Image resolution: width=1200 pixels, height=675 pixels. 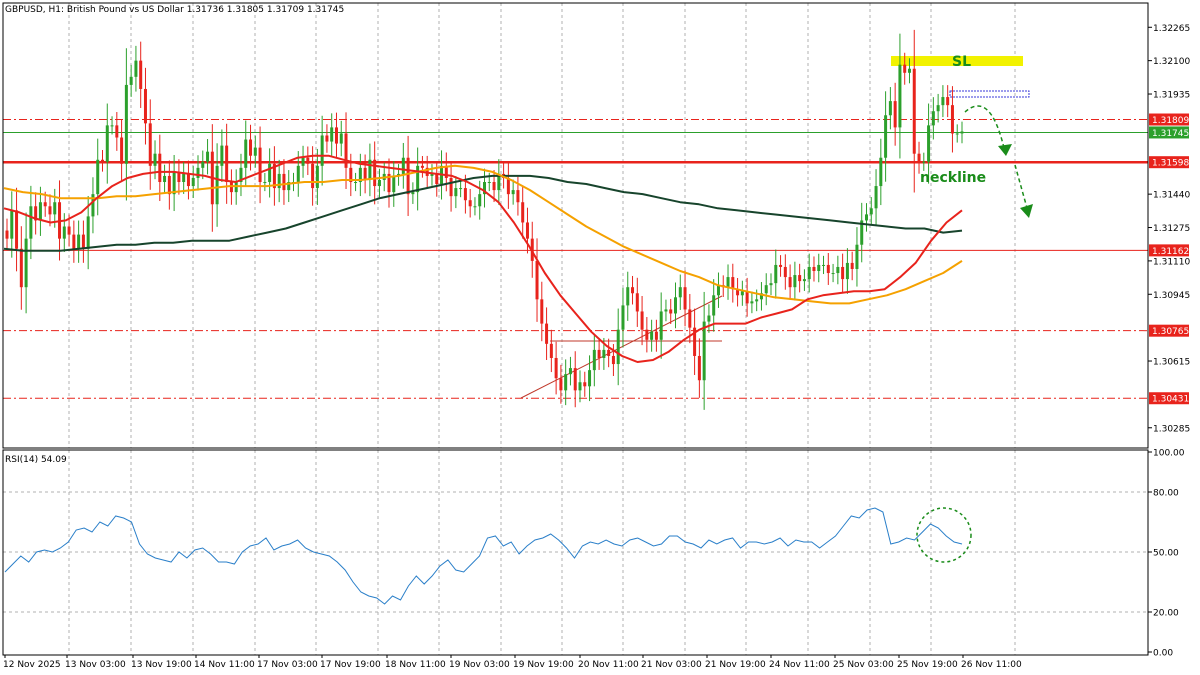 What do you see at coordinates (1171, 296) in the screenshot?
I see `y-tick-label: 1.30945` at bounding box center [1171, 296].